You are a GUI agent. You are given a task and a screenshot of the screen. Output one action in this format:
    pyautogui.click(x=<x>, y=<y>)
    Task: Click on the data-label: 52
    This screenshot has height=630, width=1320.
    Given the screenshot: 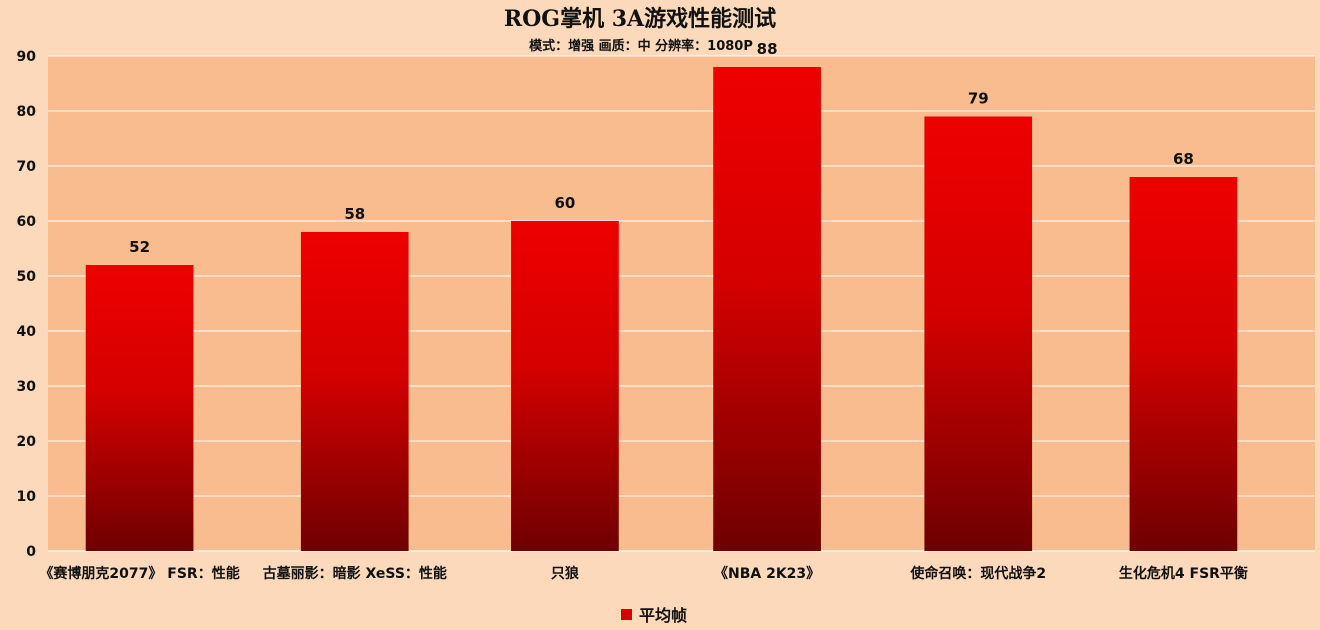 What is the action you would take?
    pyautogui.click(x=139, y=247)
    